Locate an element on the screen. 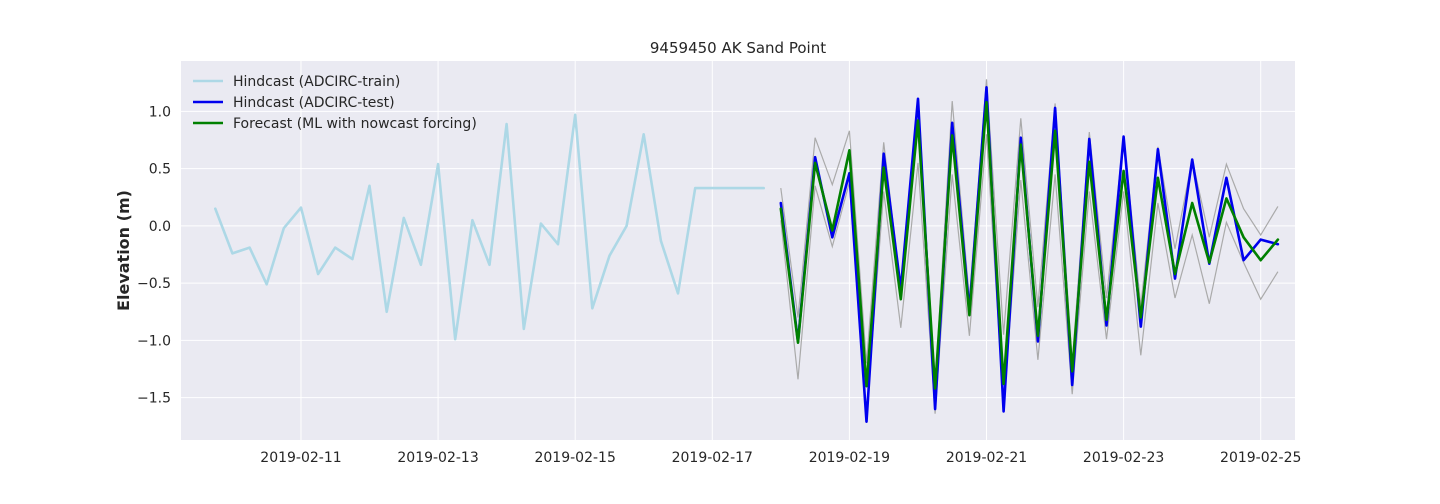 The image size is (1440, 504). x-tick-label: 2019-02-17 is located at coordinates (712, 458).